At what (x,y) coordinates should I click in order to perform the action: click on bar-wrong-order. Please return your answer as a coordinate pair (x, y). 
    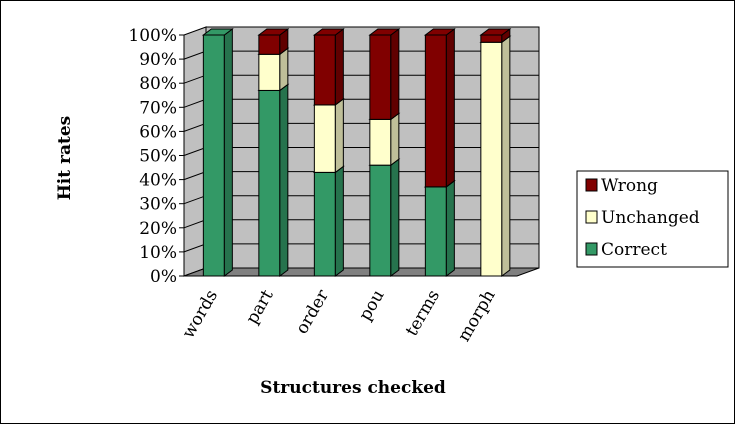
    Looking at the image, I should click on (324, 70).